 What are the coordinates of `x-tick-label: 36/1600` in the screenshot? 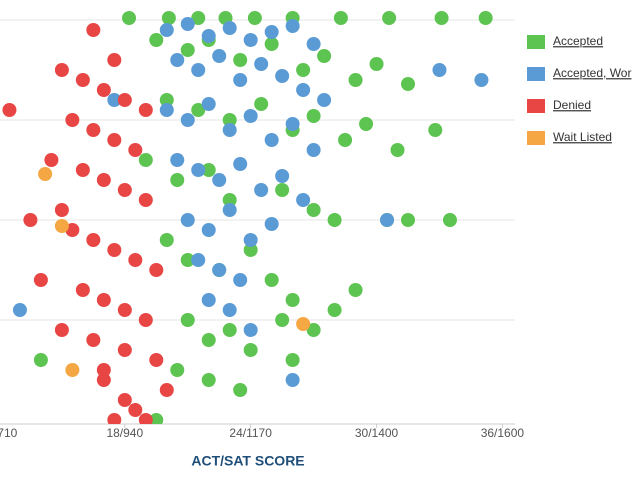 It's located at (503, 433).